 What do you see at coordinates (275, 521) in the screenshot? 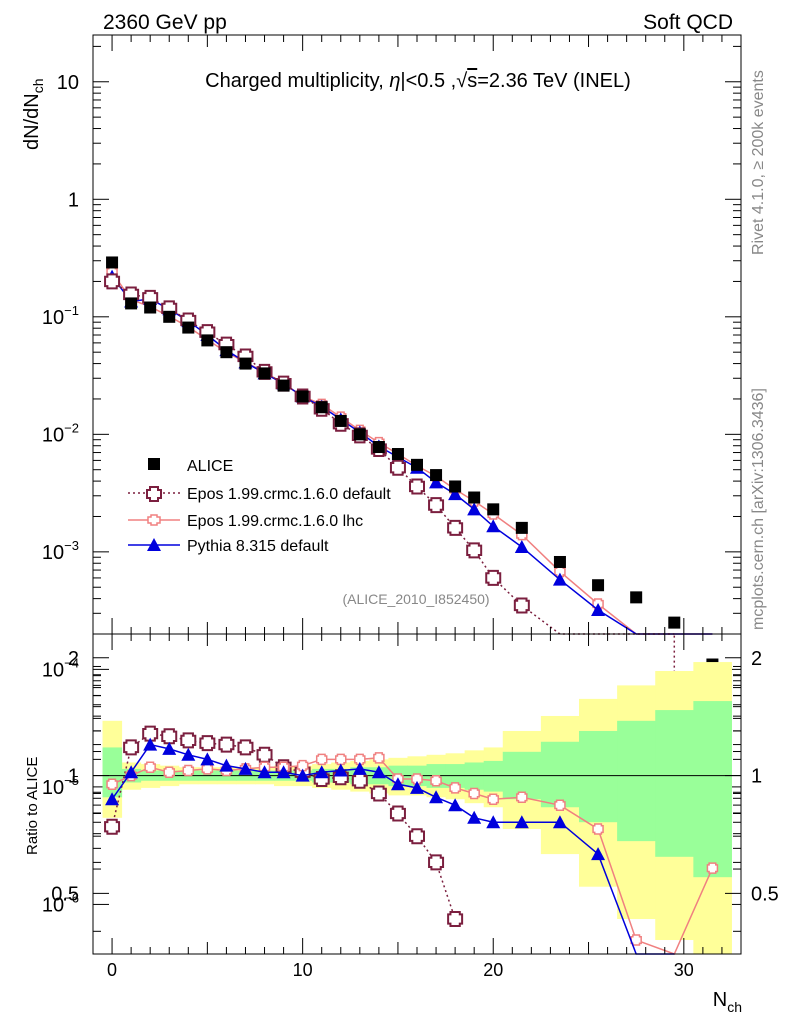
I see `legend-label-epos-lhc: Epos 1.99.crmc.1.6.0 lhc` at bounding box center [275, 521].